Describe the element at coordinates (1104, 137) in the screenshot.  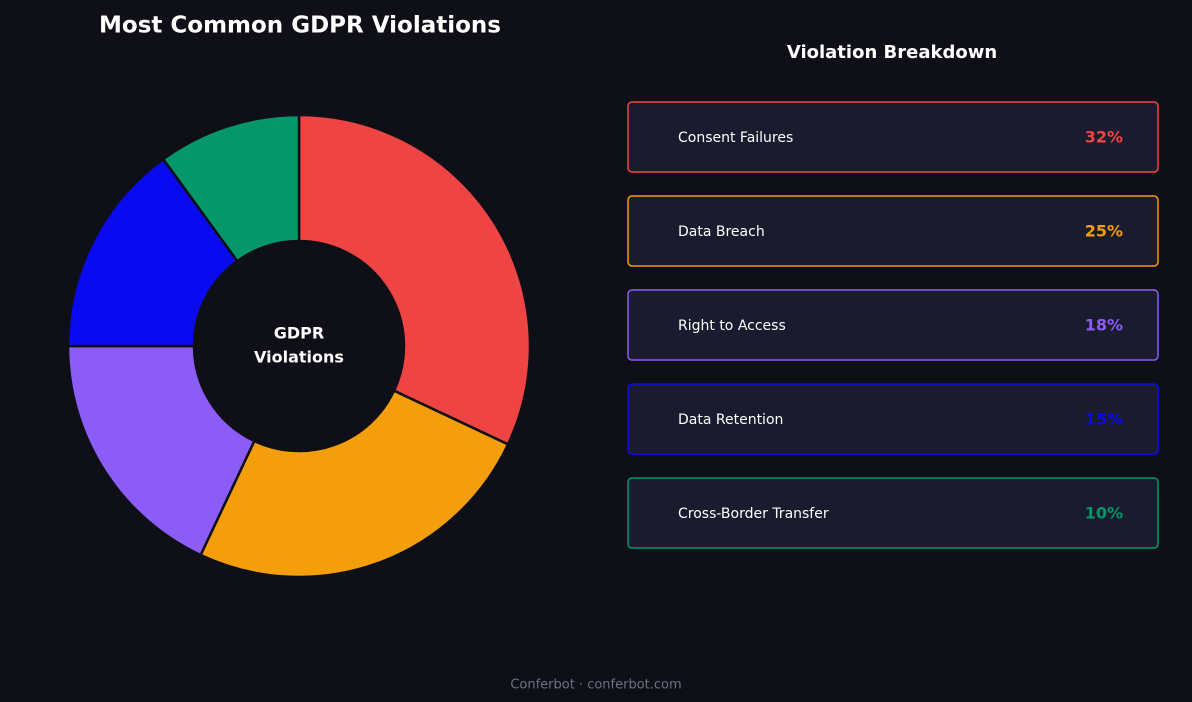
I see `legend-value: 32%` at that location.